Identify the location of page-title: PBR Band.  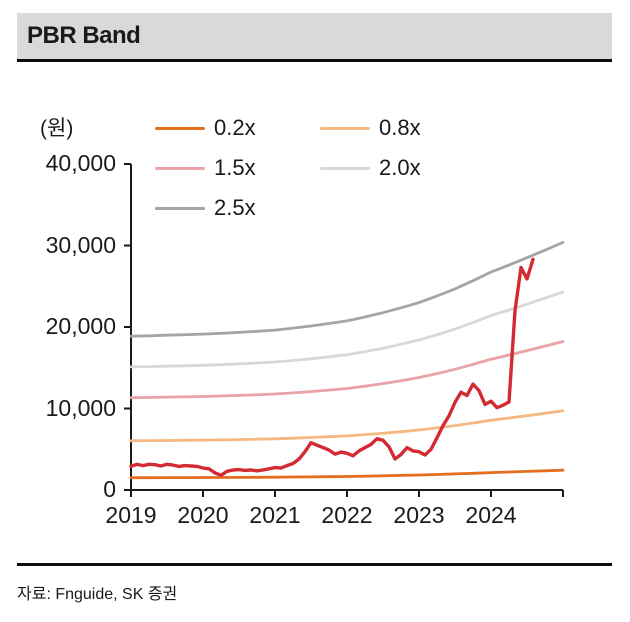
(84, 35).